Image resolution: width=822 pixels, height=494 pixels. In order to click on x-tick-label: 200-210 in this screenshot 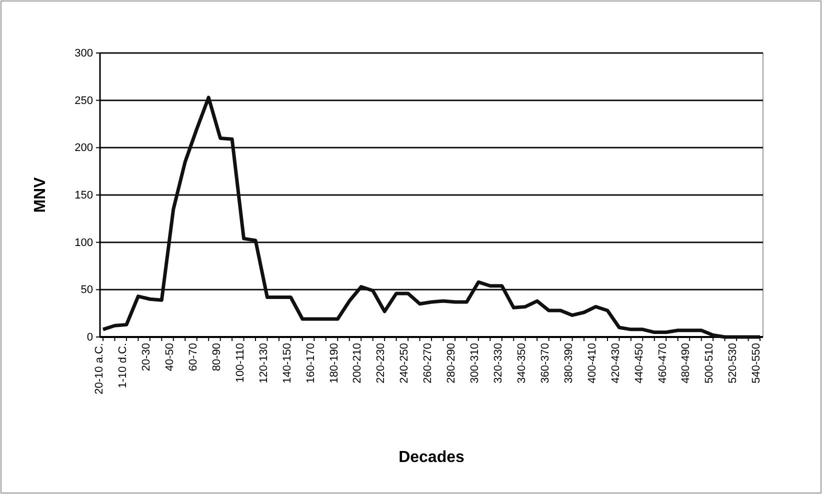, I will do `click(358, 363)`.